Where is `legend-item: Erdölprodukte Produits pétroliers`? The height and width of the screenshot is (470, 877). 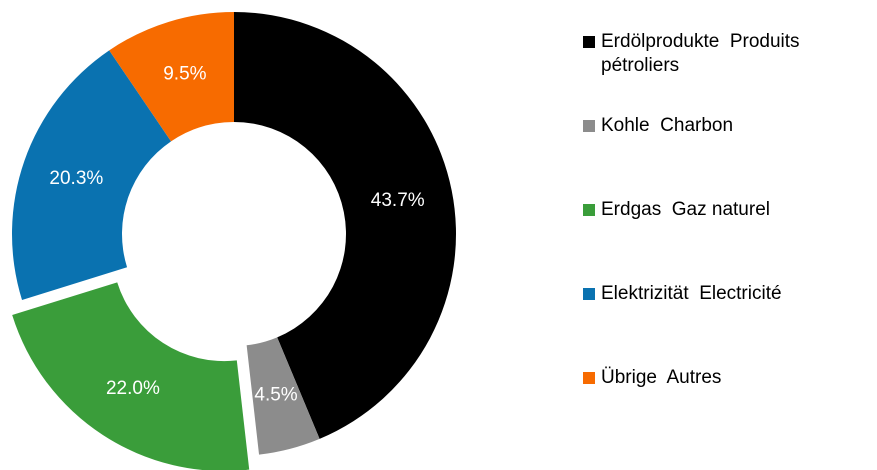 legend-item: Erdölprodukte Produits pétroliers is located at coordinates (725, 54).